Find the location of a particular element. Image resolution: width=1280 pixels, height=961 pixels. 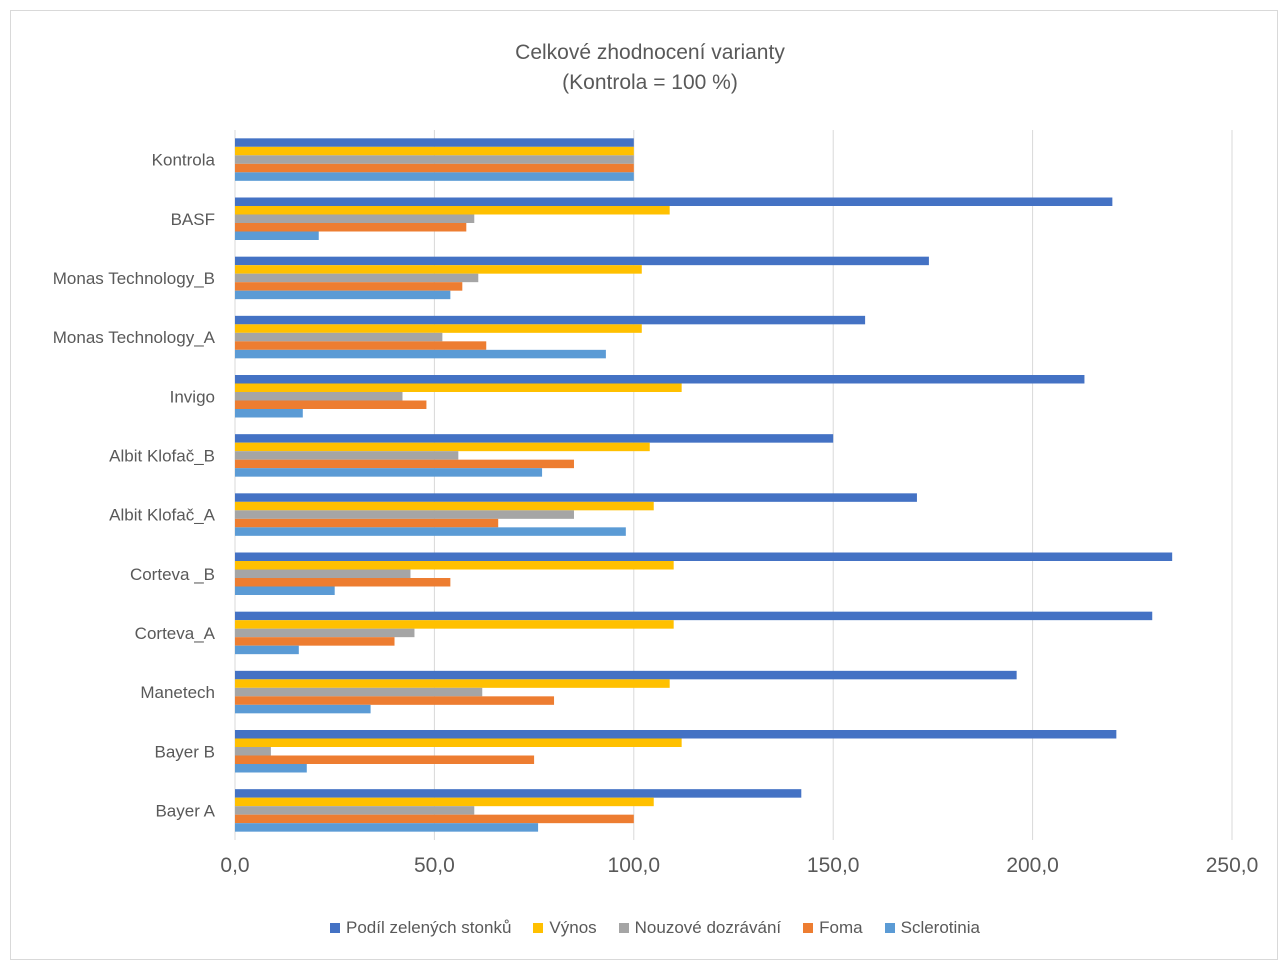

legend-item: Foma is located at coordinates (833, 928).